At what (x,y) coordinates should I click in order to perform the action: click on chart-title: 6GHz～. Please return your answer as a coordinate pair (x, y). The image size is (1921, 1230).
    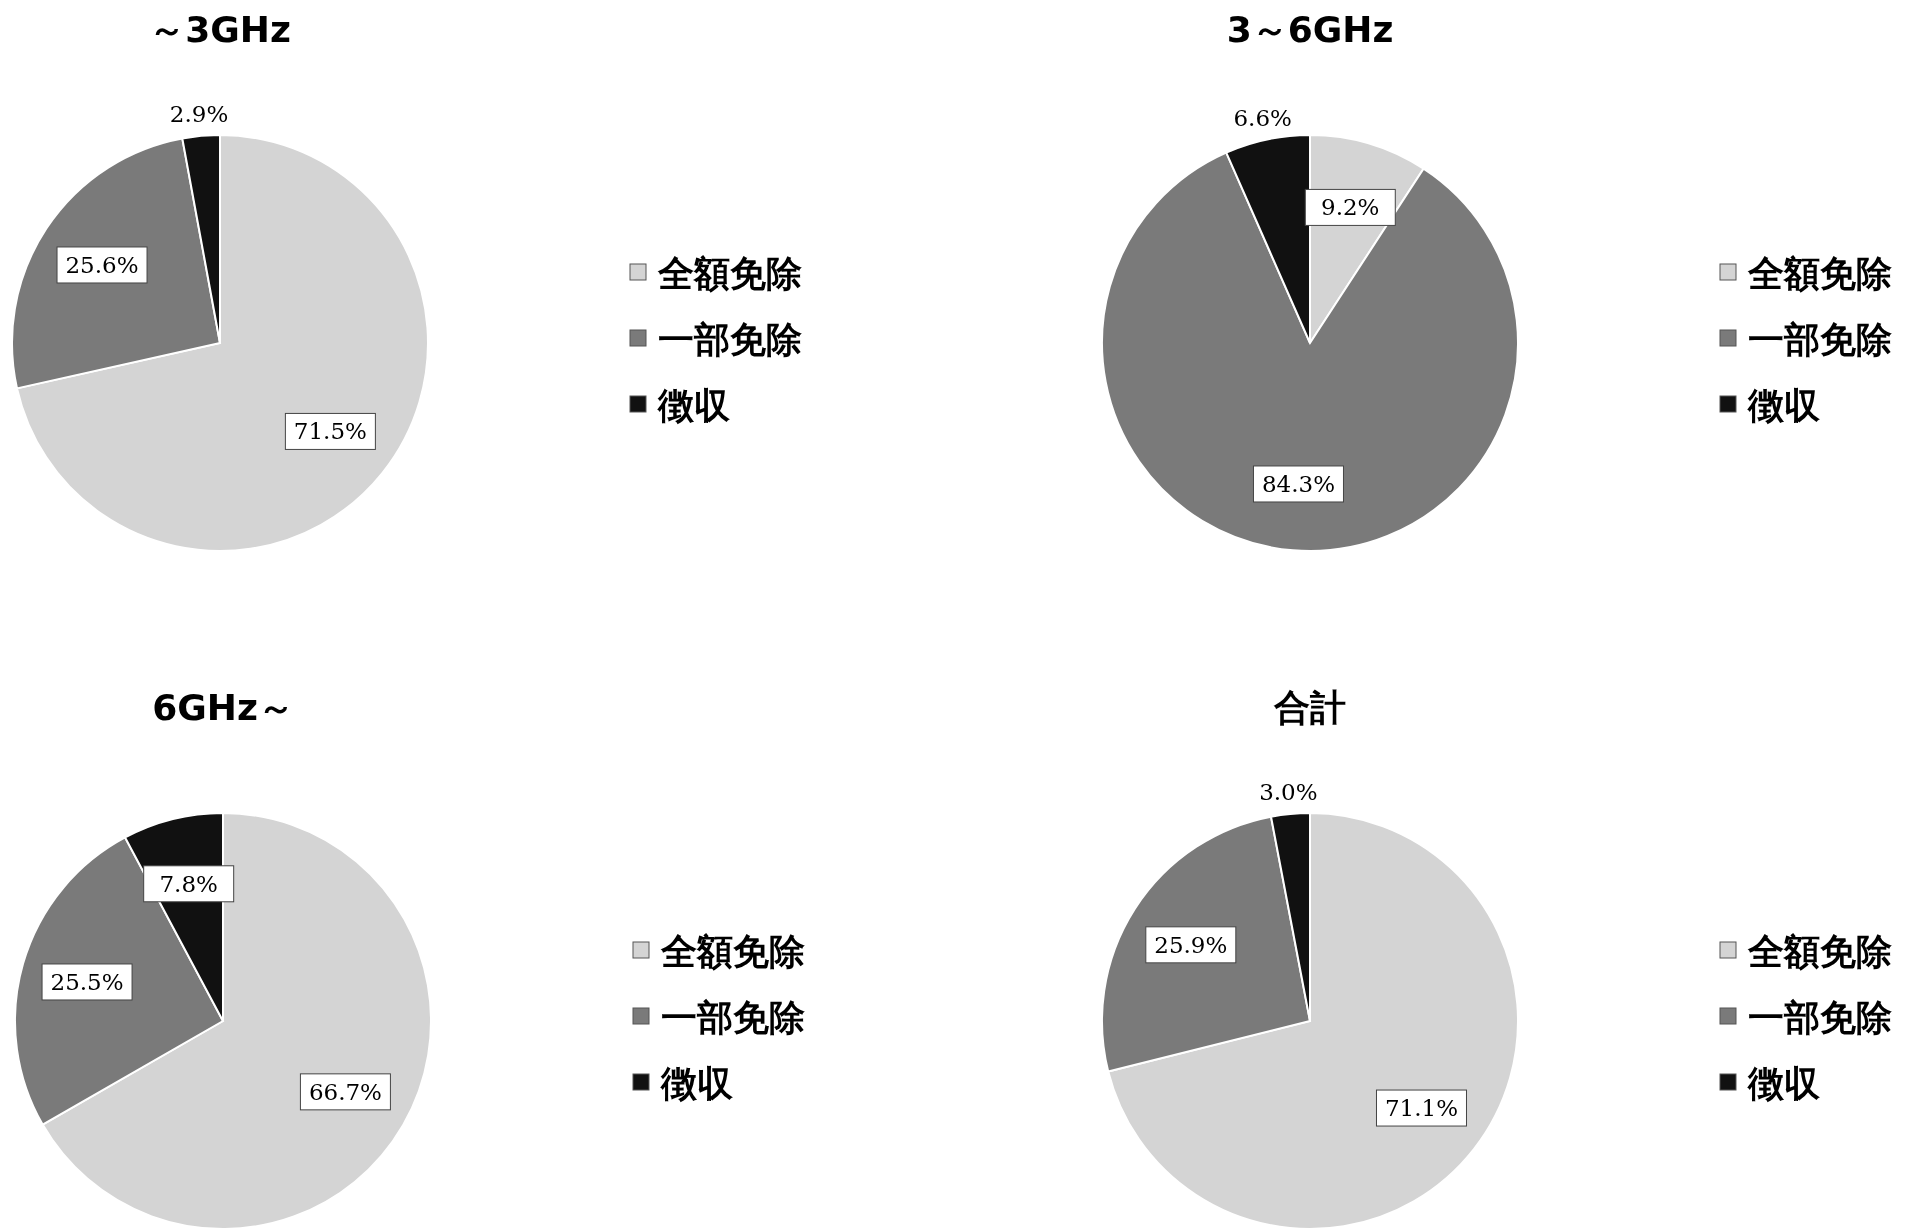
    Looking at the image, I should click on (223, 707).